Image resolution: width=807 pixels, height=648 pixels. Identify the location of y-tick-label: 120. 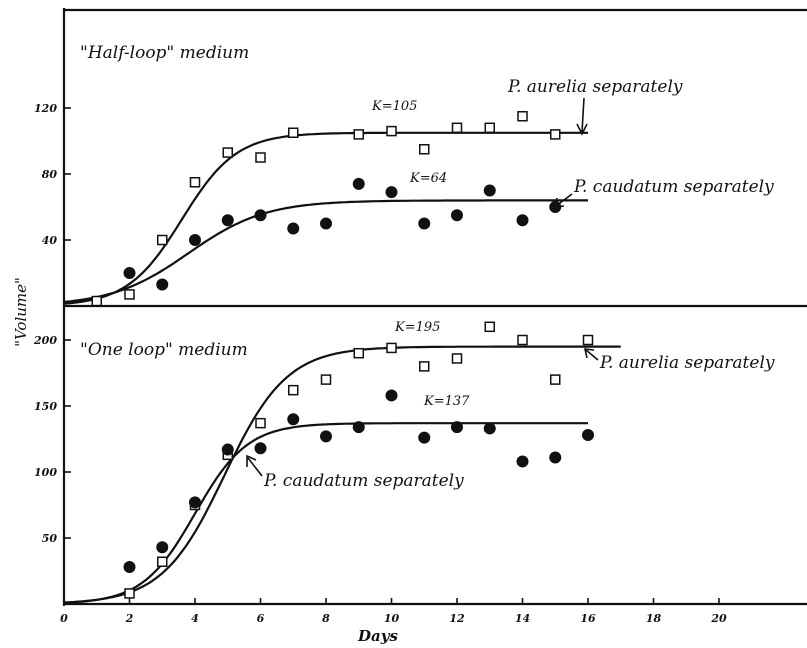
(45, 108).